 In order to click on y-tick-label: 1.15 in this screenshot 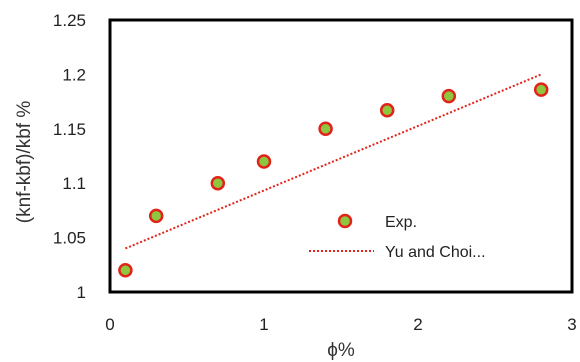, I will do `click(69, 129)`.